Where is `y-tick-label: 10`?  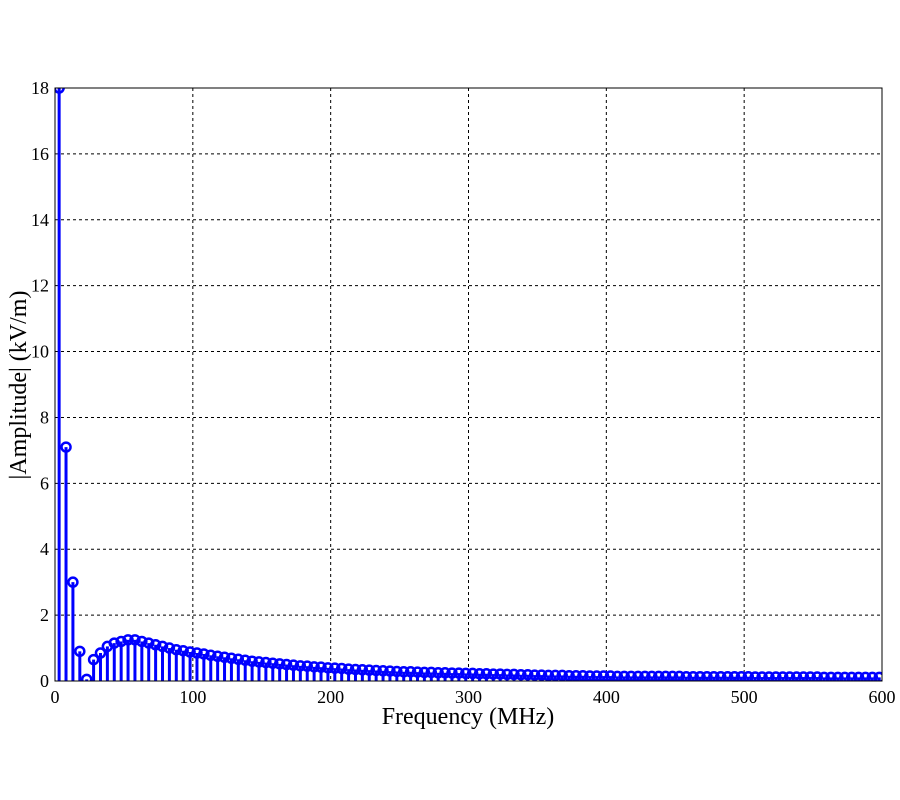 y-tick-label: 10 is located at coordinates (40, 352).